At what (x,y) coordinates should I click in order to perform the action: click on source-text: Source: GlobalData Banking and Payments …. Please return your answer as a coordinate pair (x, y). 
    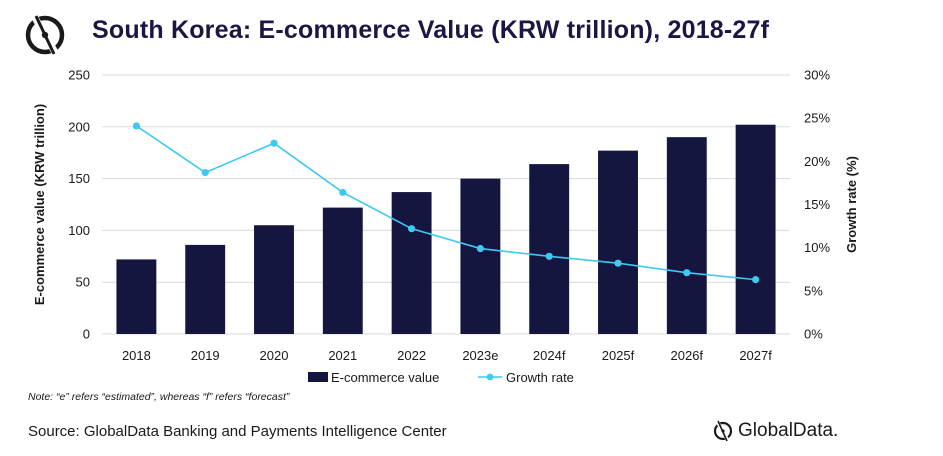
    Looking at the image, I should click on (237, 431).